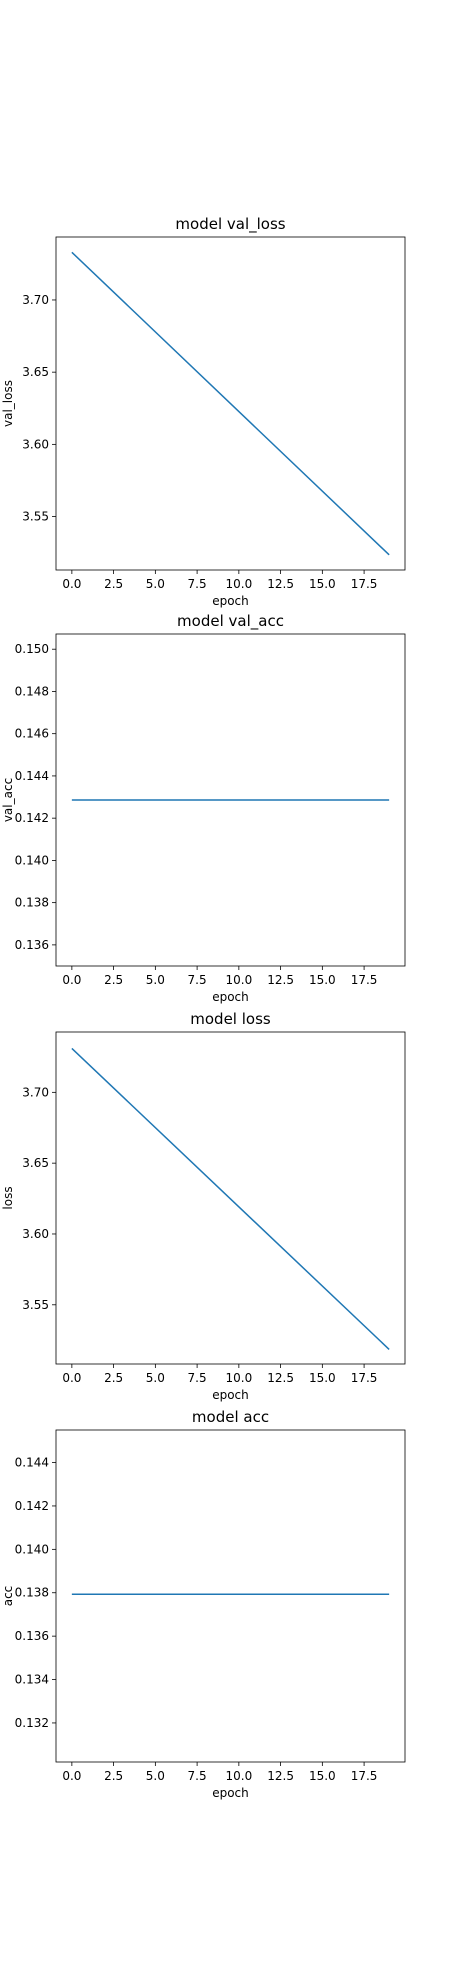 The height and width of the screenshot is (1980, 450). I want to click on y-axis-label: acc, so click(8, 1596).